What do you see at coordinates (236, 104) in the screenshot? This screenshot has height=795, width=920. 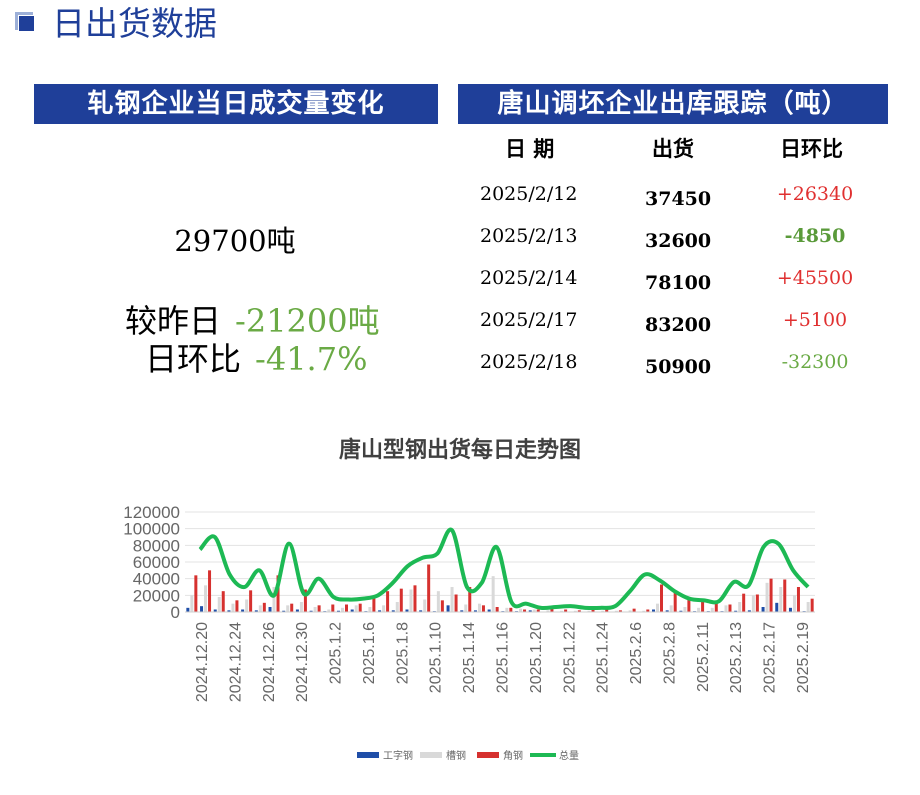 I see `left-banner: 轧钢企业当日成交量变化` at bounding box center [236, 104].